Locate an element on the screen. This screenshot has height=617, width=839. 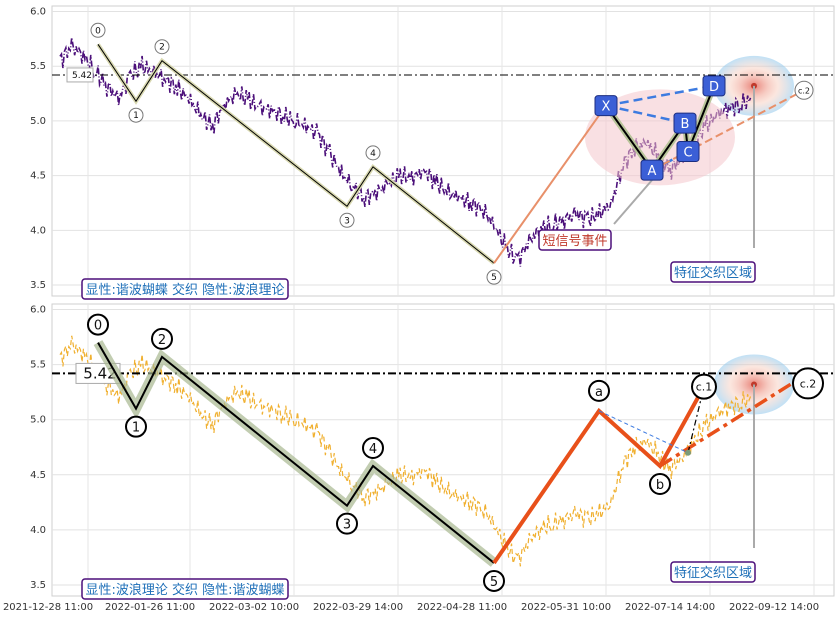
harmonic-point-label: A is located at coordinates (652, 171).